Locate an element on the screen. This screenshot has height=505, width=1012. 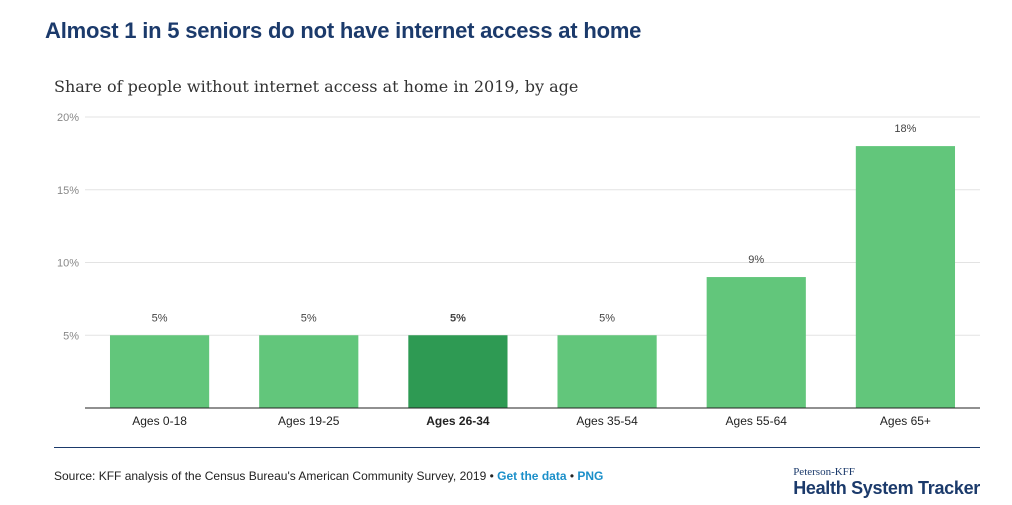
logo-main-text: Health System Tracker is located at coordinates (886, 488).